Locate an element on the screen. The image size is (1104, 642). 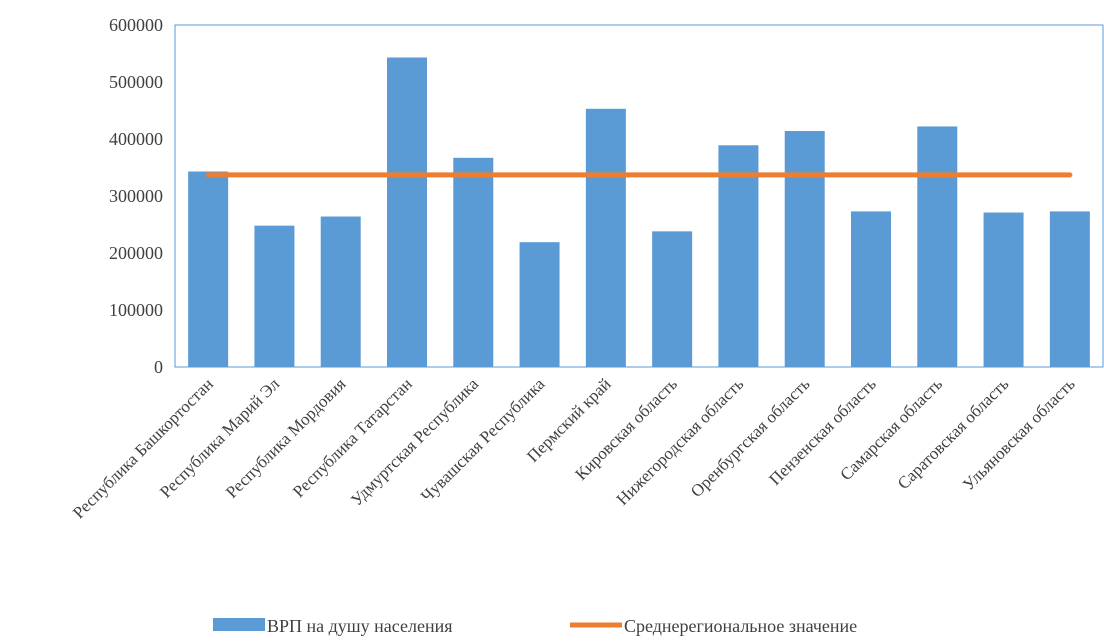
x-tick-label: Республика Мордовия is located at coordinates (286, 438).